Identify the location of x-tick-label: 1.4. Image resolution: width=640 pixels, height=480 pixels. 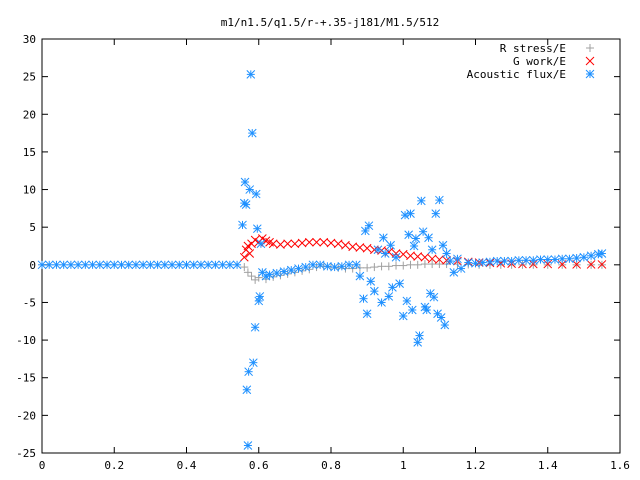
(548, 465).